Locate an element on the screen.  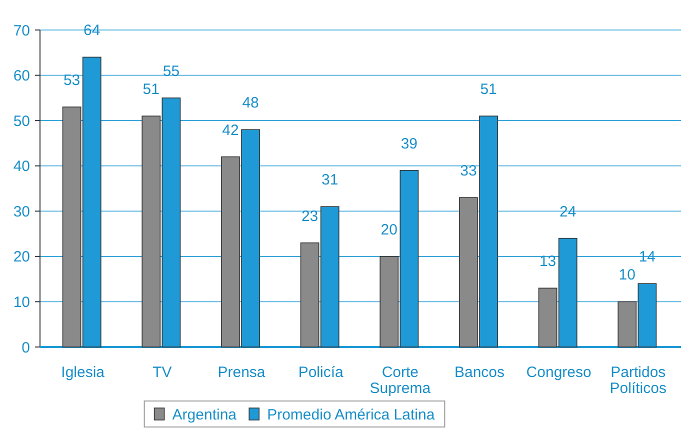
legend-label: Promedio América Latina is located at coordinates (351, 415).